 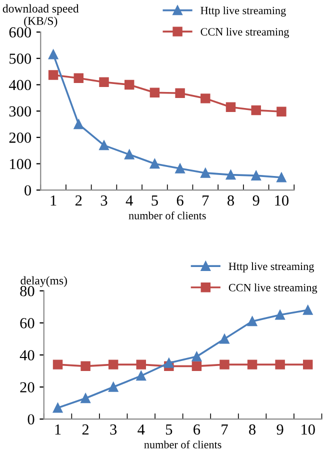 What do you see at coordinates (27, 355) in the screenshot?
I see `y-tick-label: 40` at bounding box center [27, 355].